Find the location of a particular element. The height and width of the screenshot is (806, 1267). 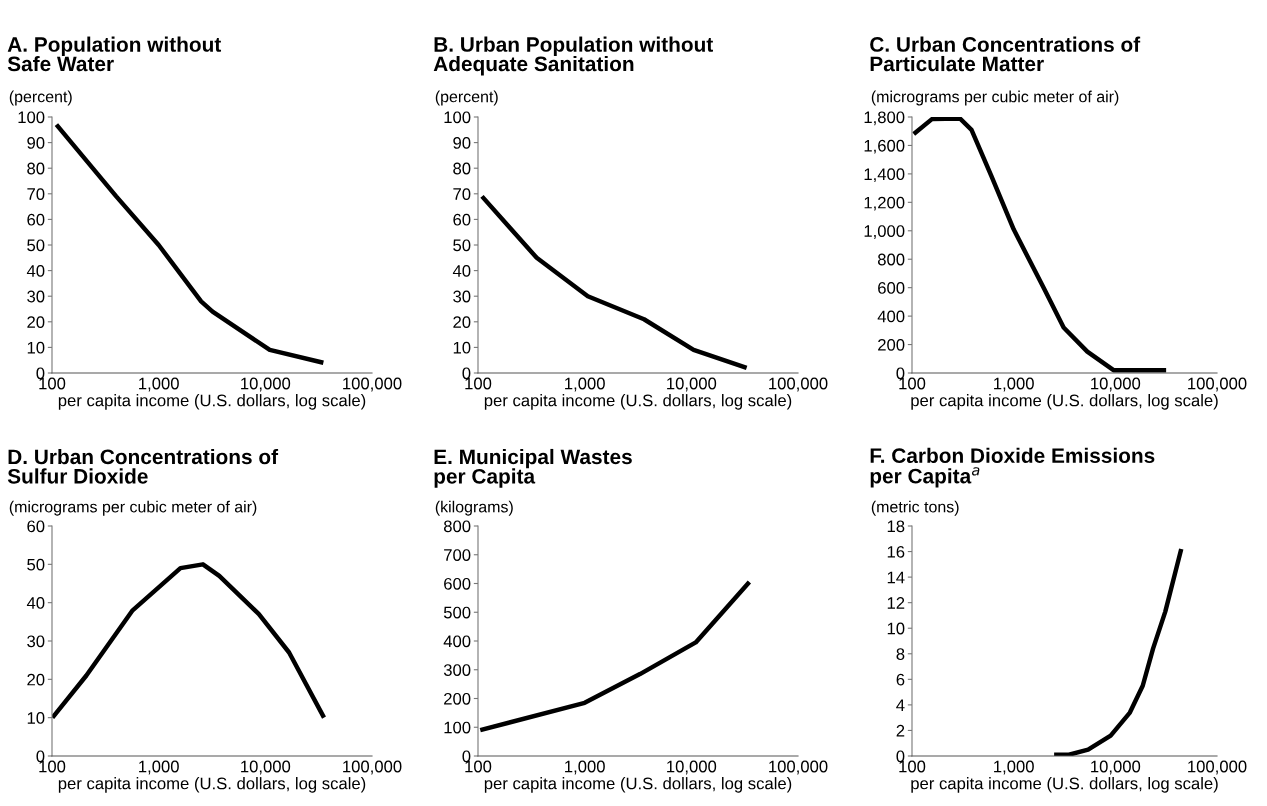

y-tick-label: 6 is located at coordinates (900, 679).